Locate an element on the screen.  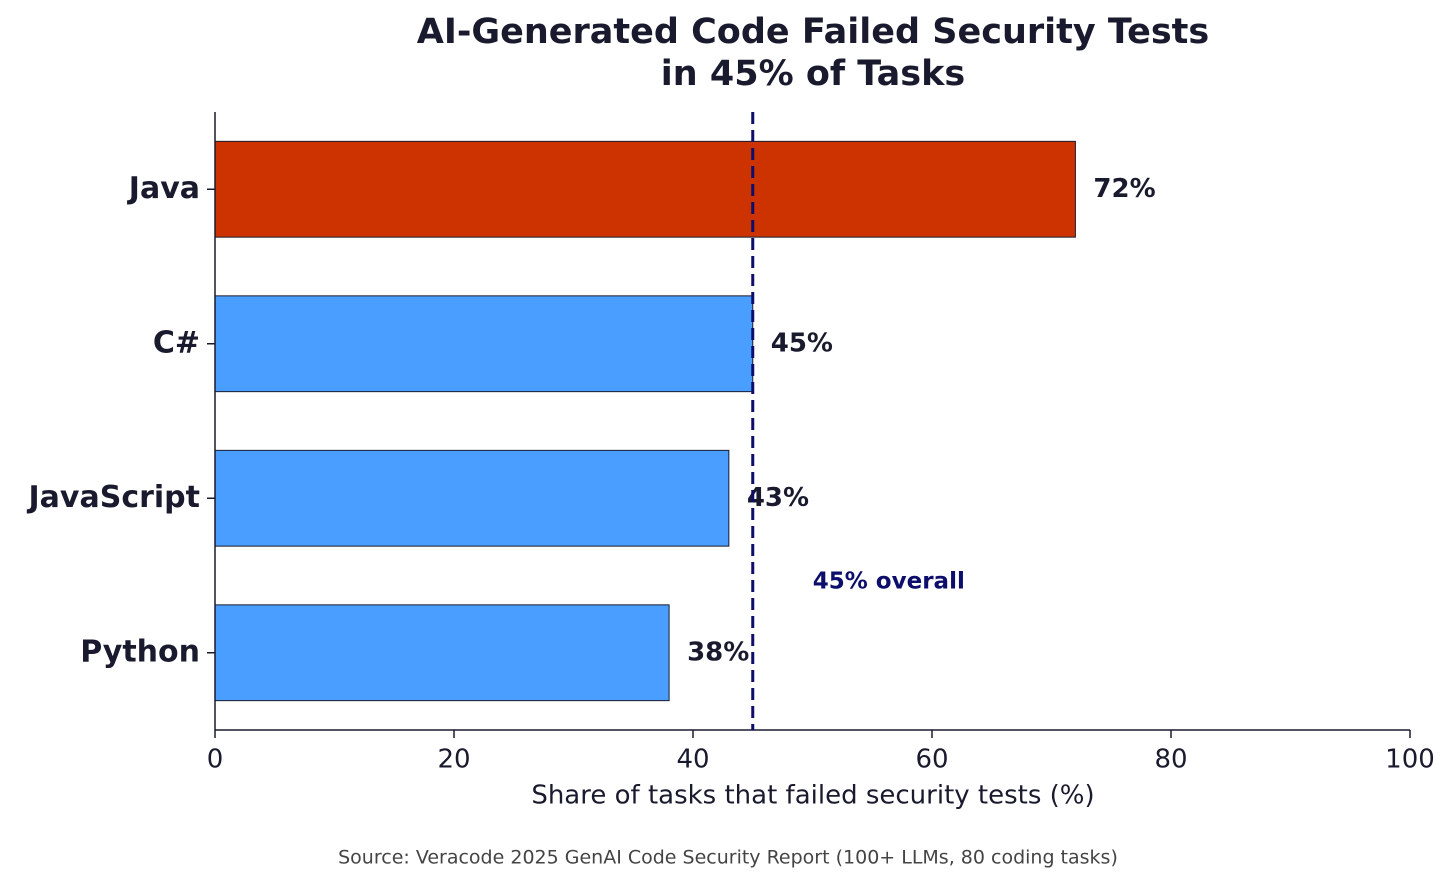
x-tick-label: 0 is located at coordinates (215, 760).